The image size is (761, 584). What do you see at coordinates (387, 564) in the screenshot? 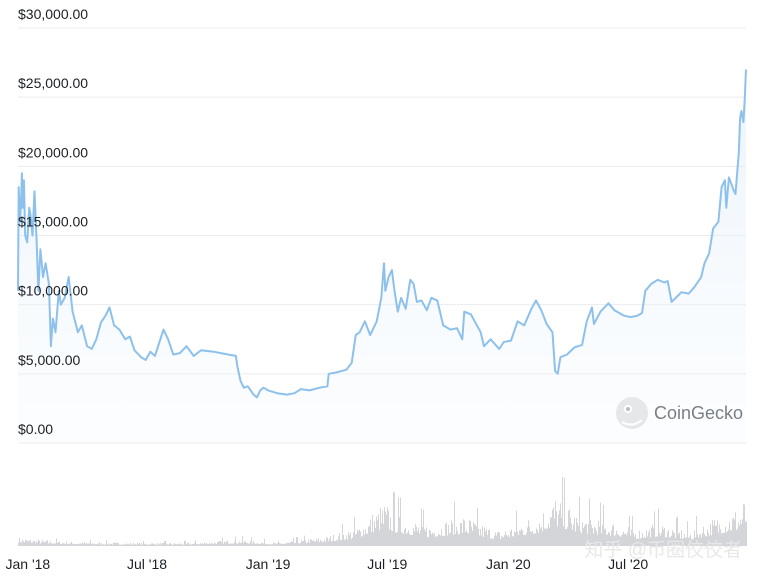
I see `x-tick-label: Jul '19` at bounding box center [387, 564].